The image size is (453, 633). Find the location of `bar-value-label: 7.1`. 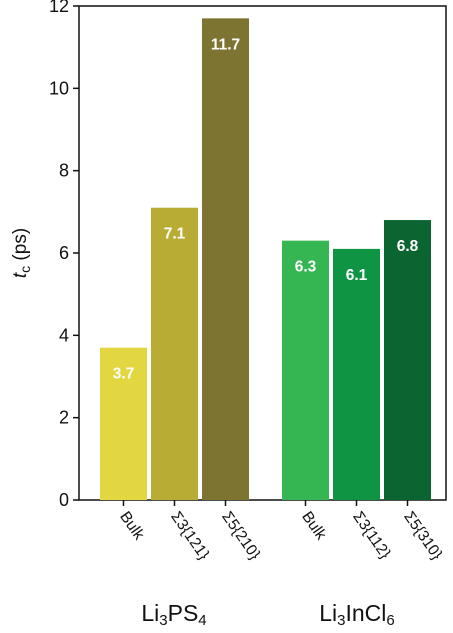

bar-value-label: 7.1 is located at coordinates (175, 234).